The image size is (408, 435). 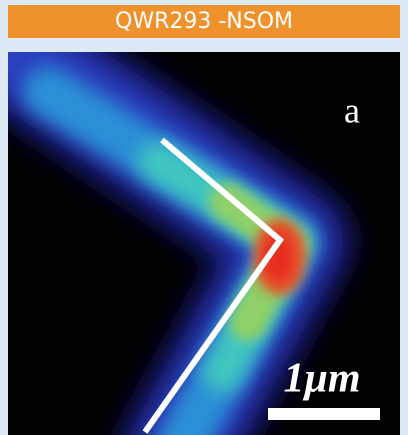 What do you see at coordinates (352, 110) in the screenshot?
I see `panel-label: a` at bounding box center [352, 110].